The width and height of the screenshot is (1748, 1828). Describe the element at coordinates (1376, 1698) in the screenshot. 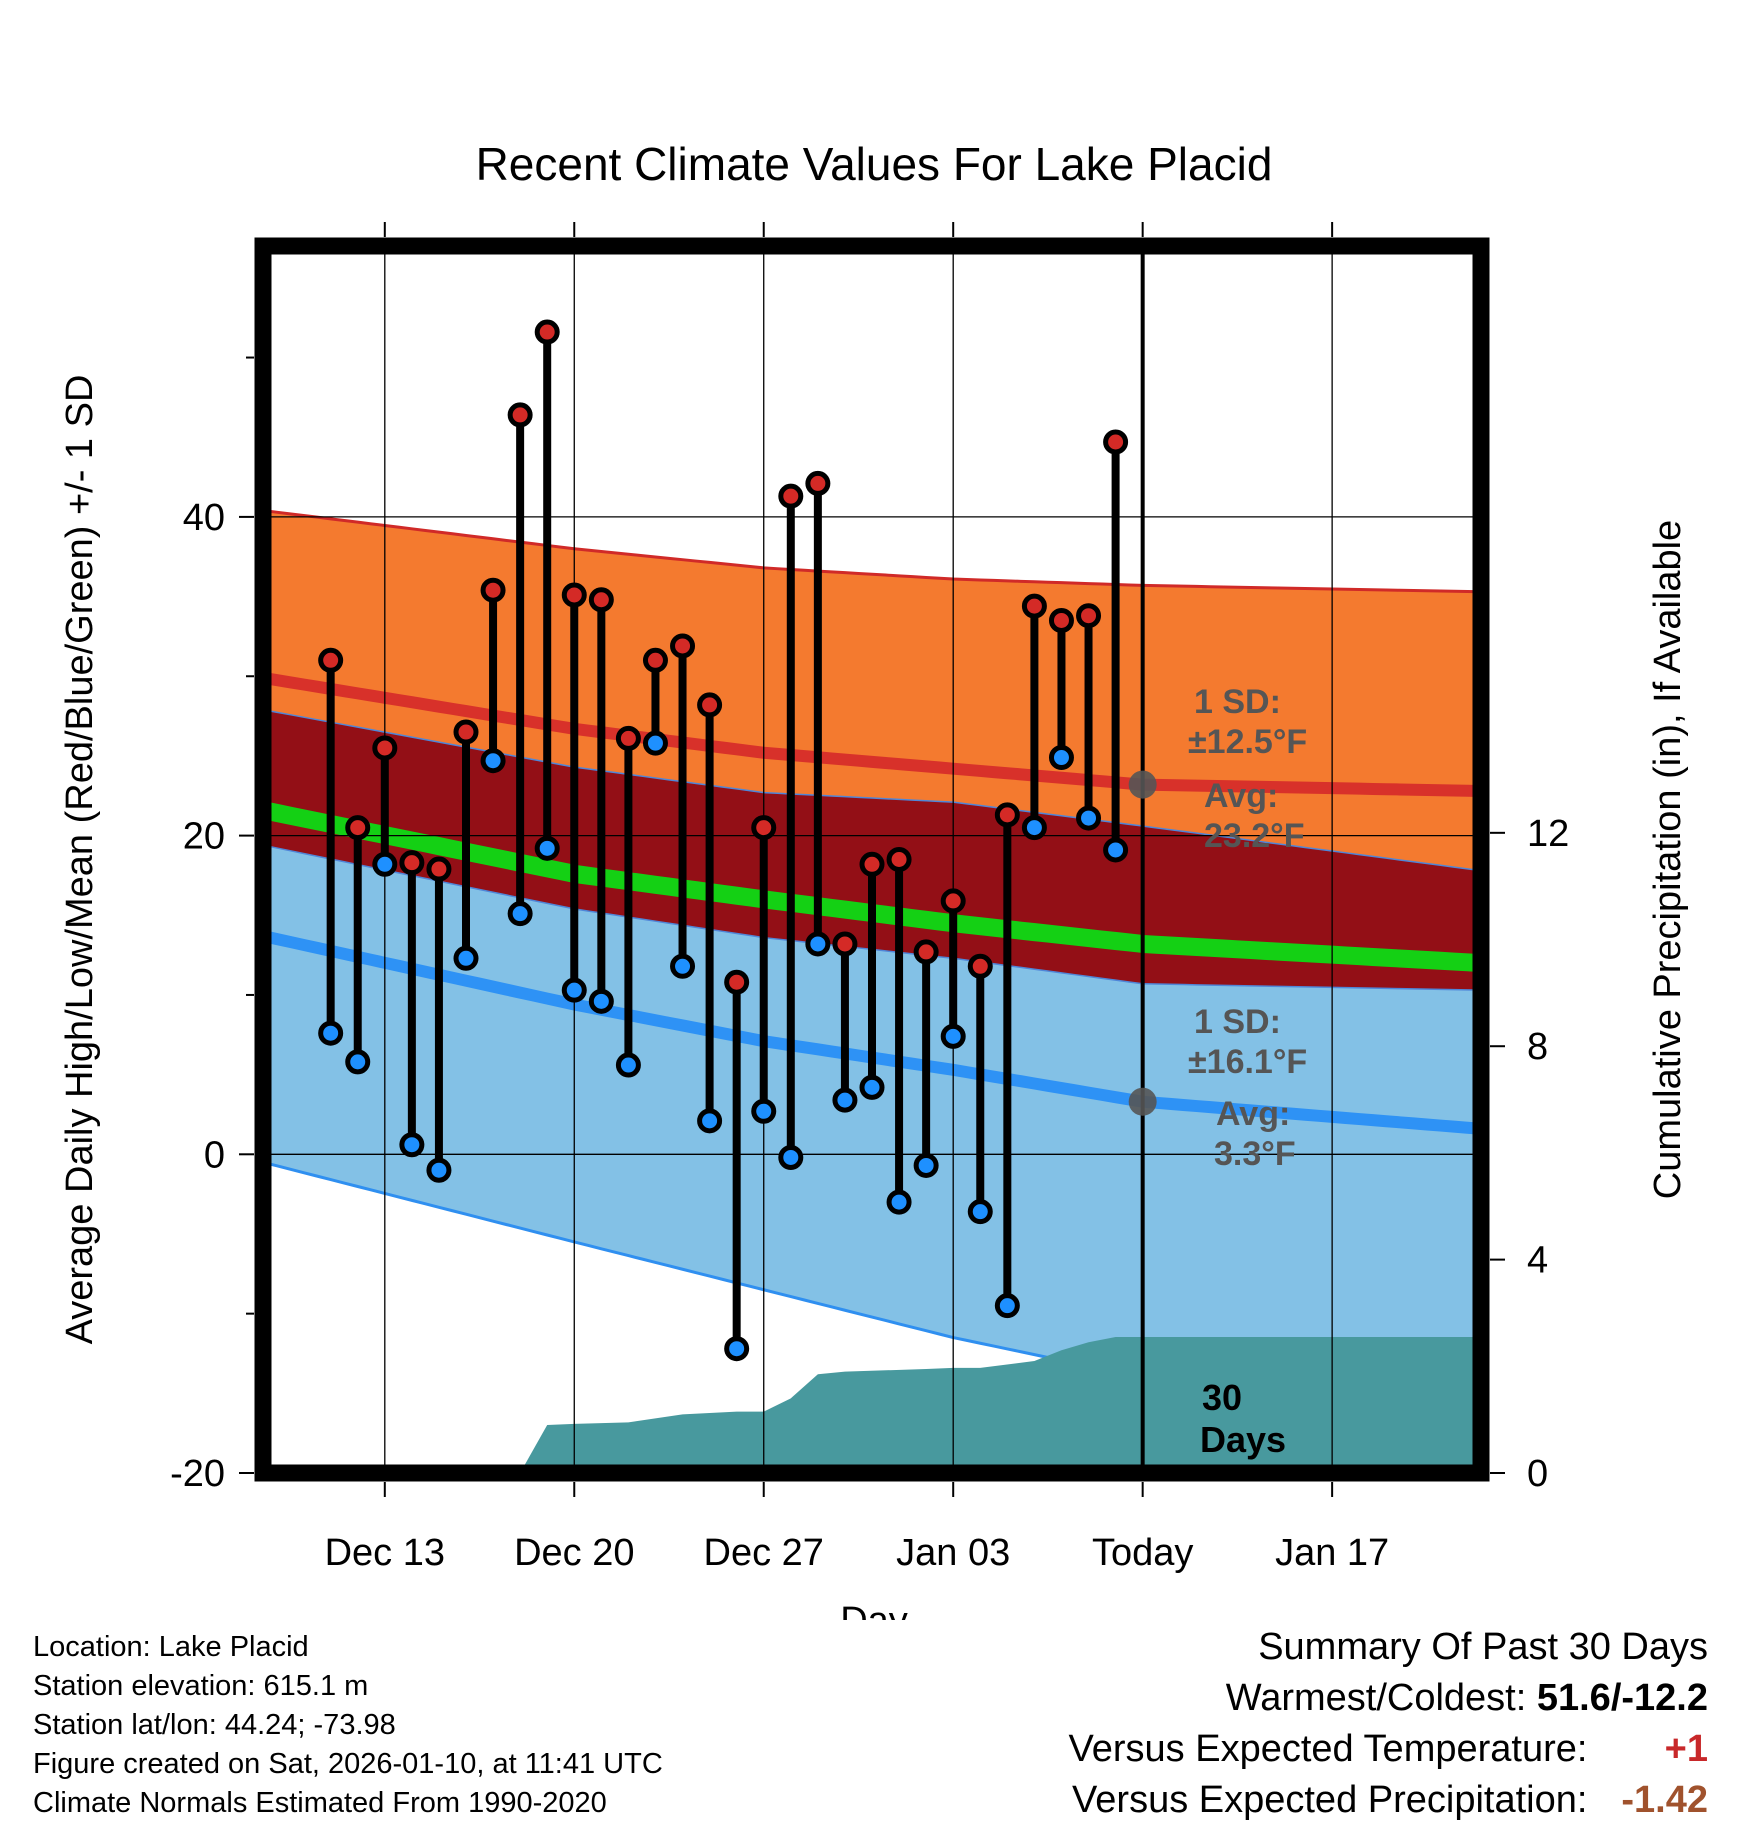

I see `warmest-label: Warmest/Coldest:` at that location.